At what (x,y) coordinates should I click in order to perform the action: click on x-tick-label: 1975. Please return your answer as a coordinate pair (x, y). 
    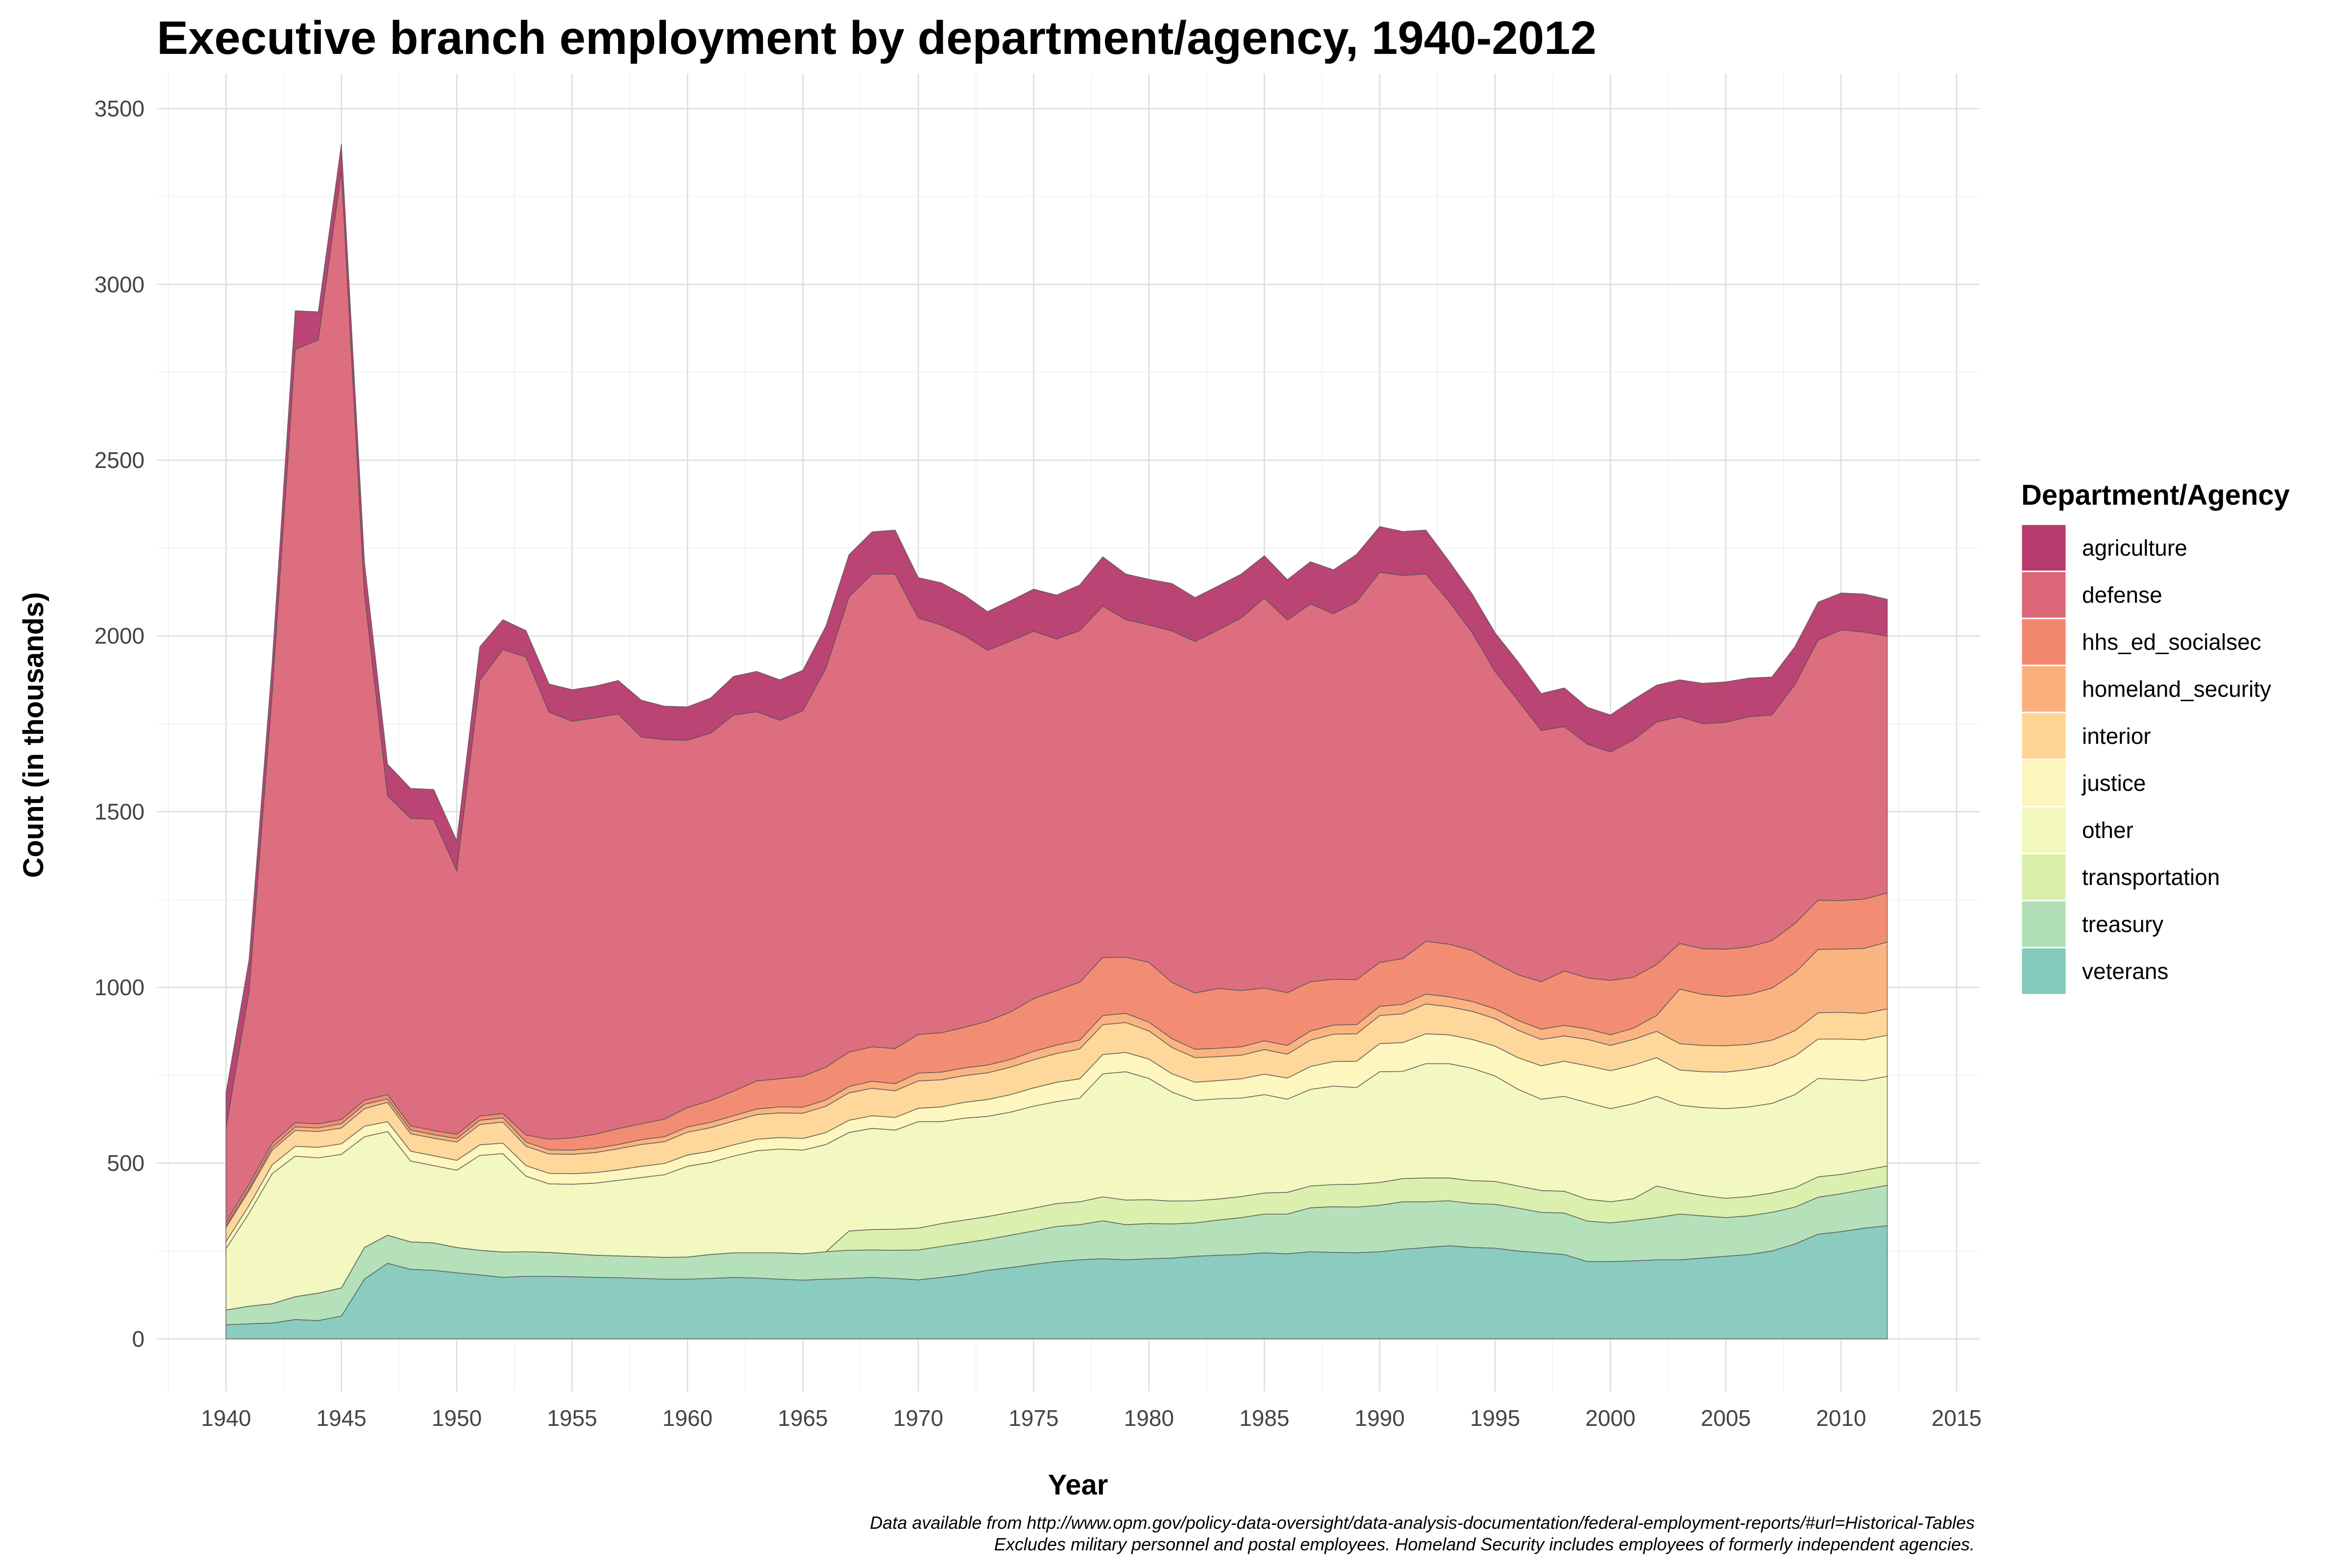
    Looking at the image, I should click on (1033, 1418).